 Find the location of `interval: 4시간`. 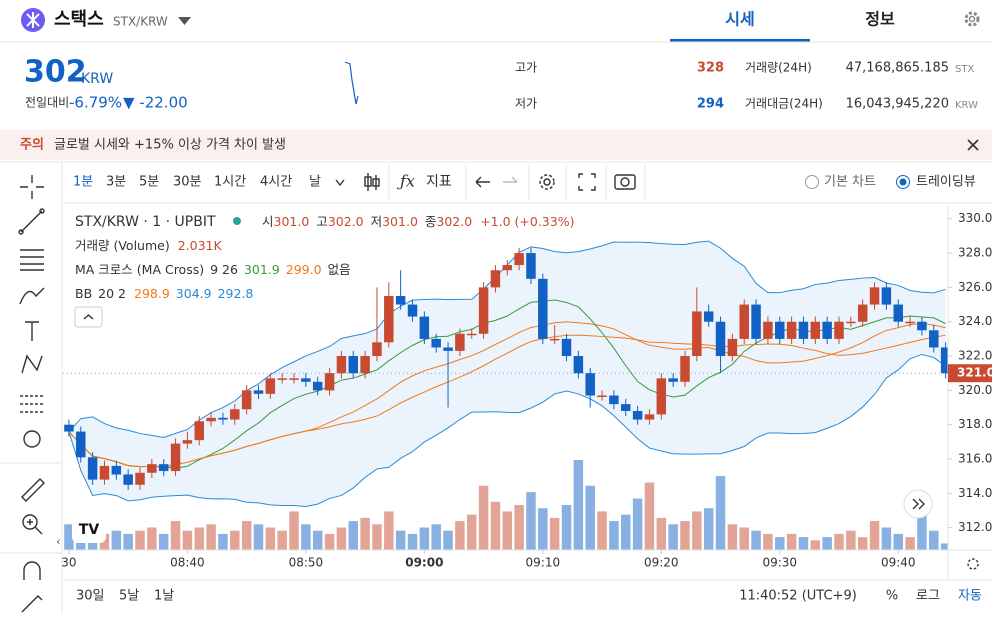

interval: 4시간 is located at coordinates (276, 182).